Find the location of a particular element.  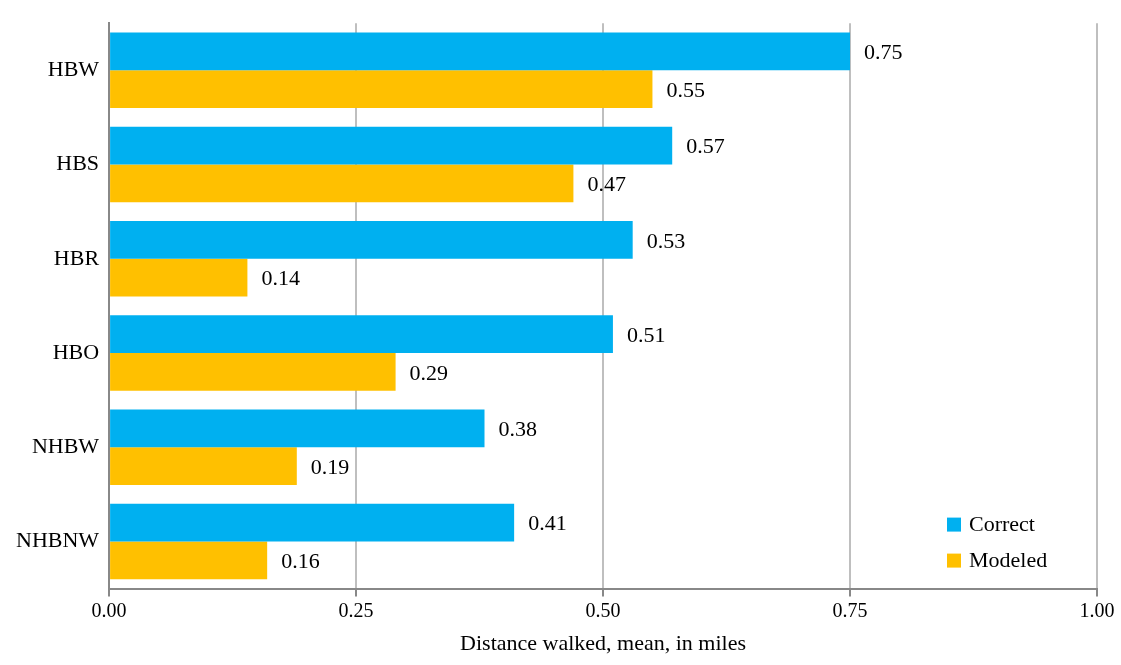

x-tick-label: 0.75 is located at coordinates (850, 609).